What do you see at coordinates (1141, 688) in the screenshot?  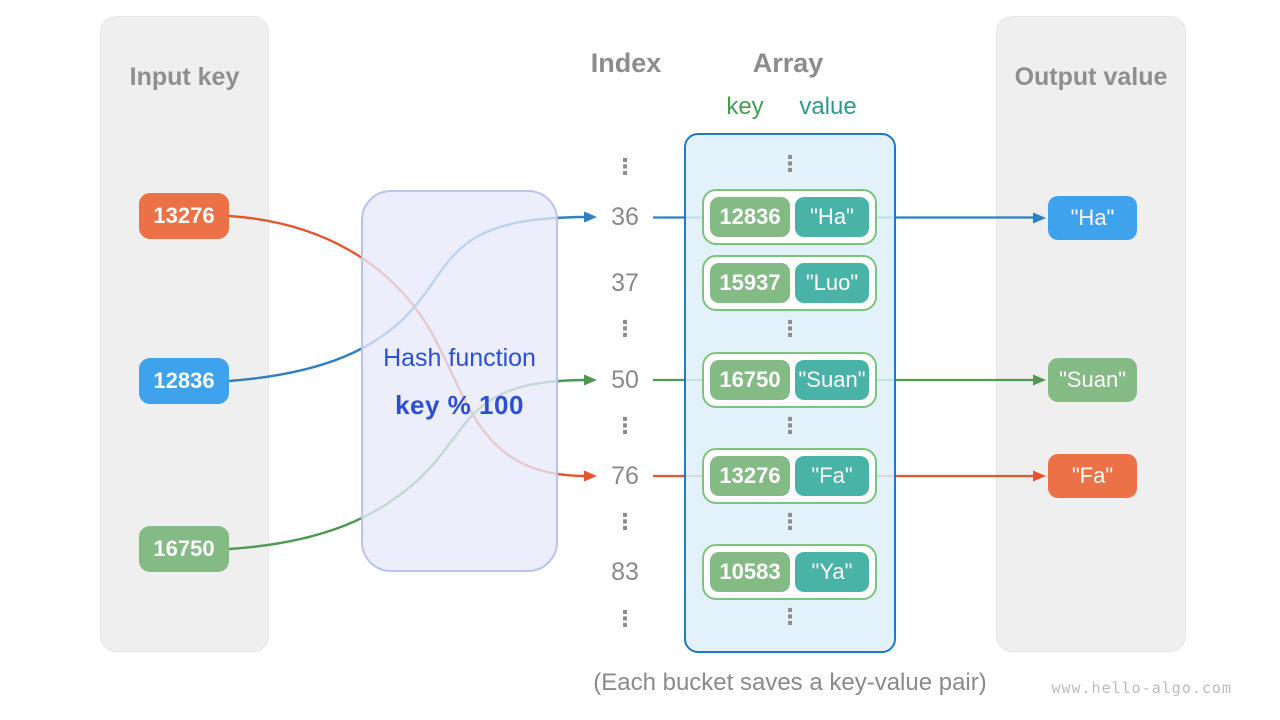 I see `site-watermark: www.hello-algo.com` at bounding box center [1141, 688].